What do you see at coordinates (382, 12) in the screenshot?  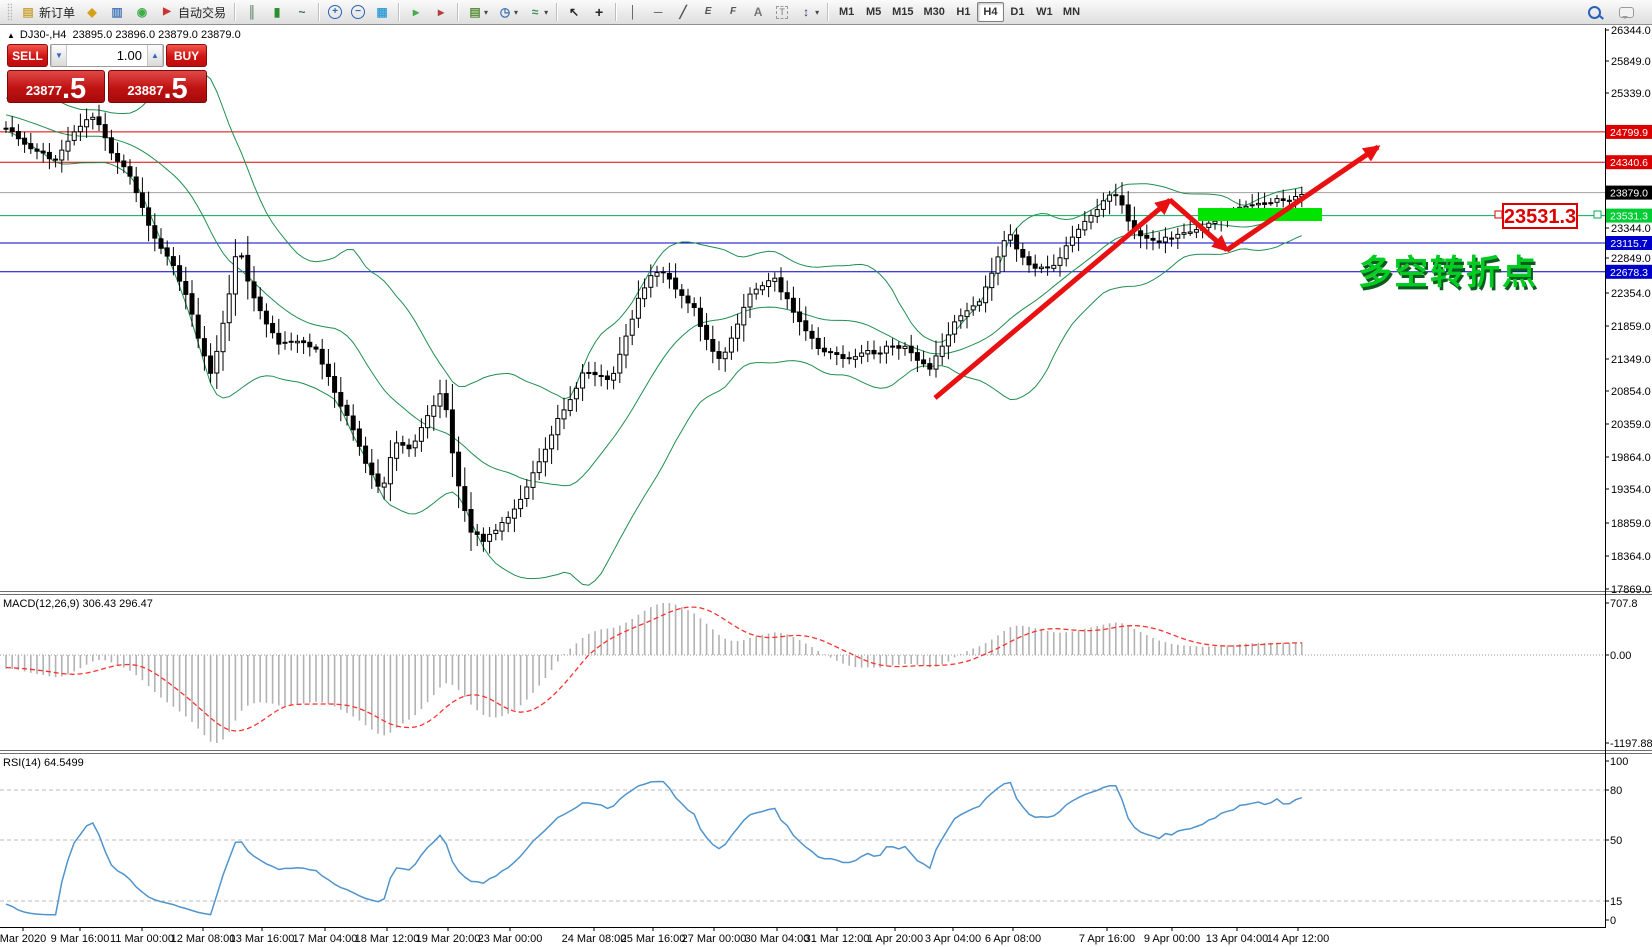 I see `tile-windows-button: ▦` at bounding box center [382, 12].